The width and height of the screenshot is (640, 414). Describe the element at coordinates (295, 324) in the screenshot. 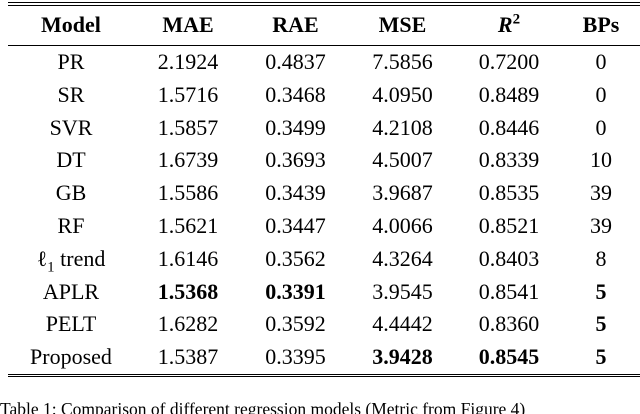

I see `metric-value-cell: 0.3592` at that location.